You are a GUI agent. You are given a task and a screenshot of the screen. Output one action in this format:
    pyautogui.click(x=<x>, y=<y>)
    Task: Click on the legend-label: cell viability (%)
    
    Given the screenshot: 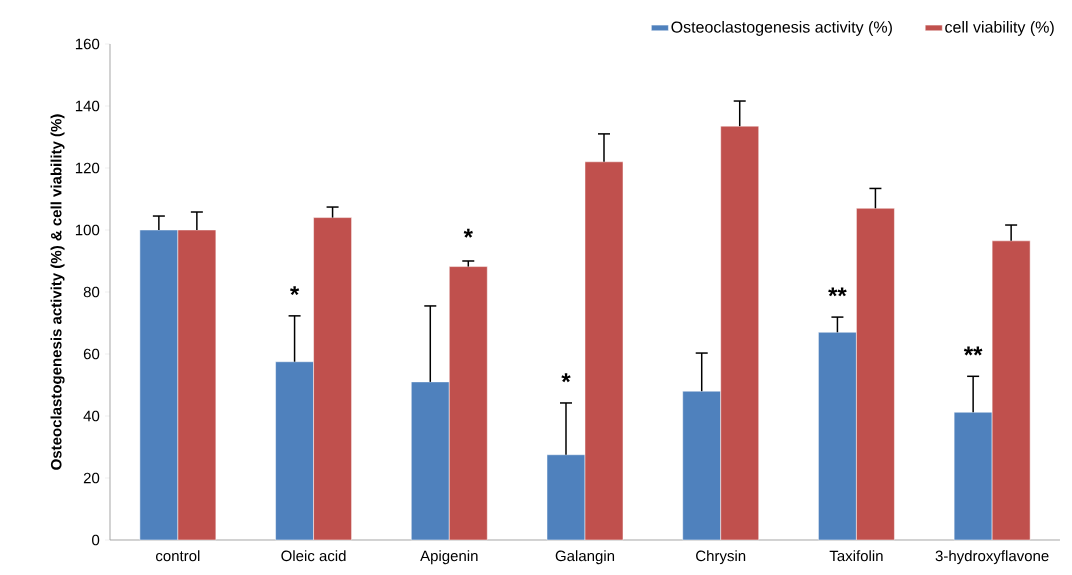 What is the action you would take?
    pyautogui.click(x=999, y=28)
    